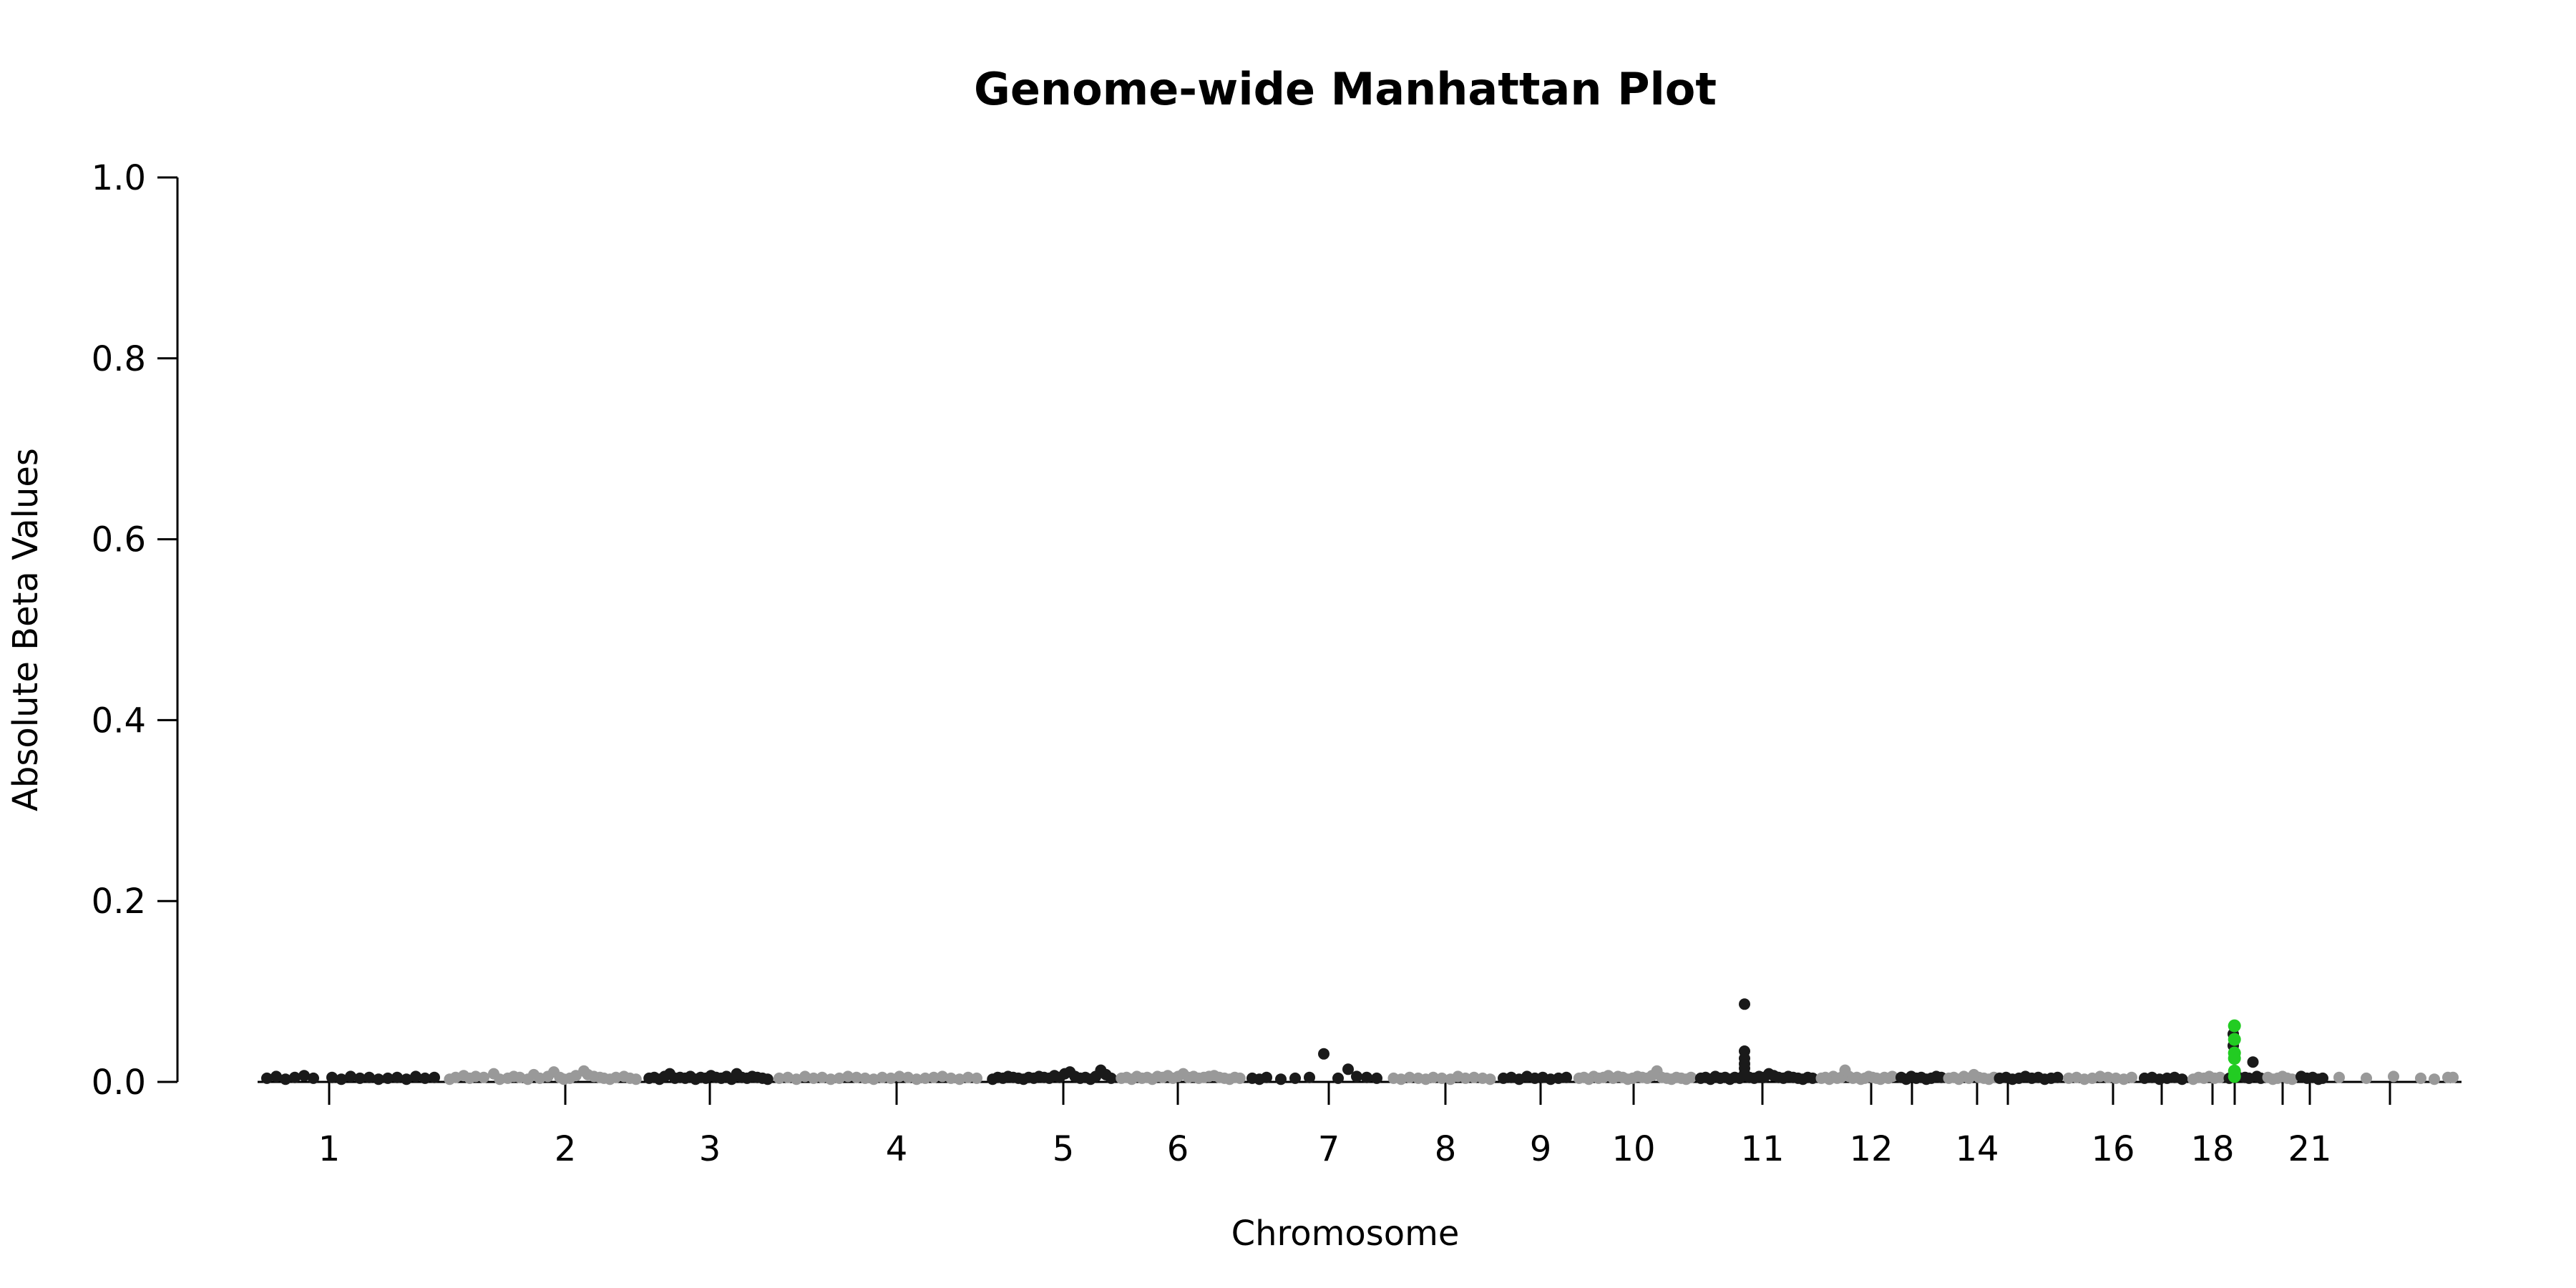  I want to click on x-tick-label: 10, so click(1633, 1149).